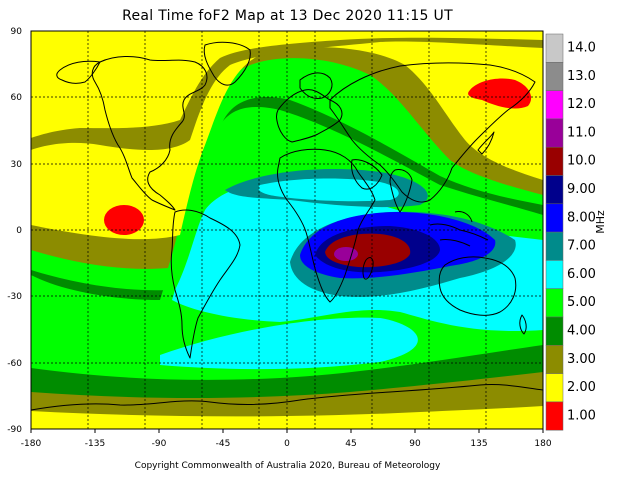  What do you see at coordinates (600, 222) in the screenshot?
I see `colorbar-unit: MHz` at bounding box center [600, 222].